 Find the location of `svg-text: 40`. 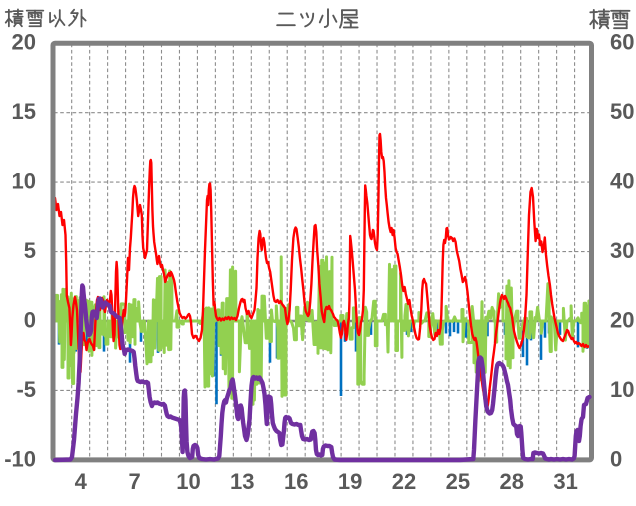

svg-text: 40 is located at coordinates (622, 181).